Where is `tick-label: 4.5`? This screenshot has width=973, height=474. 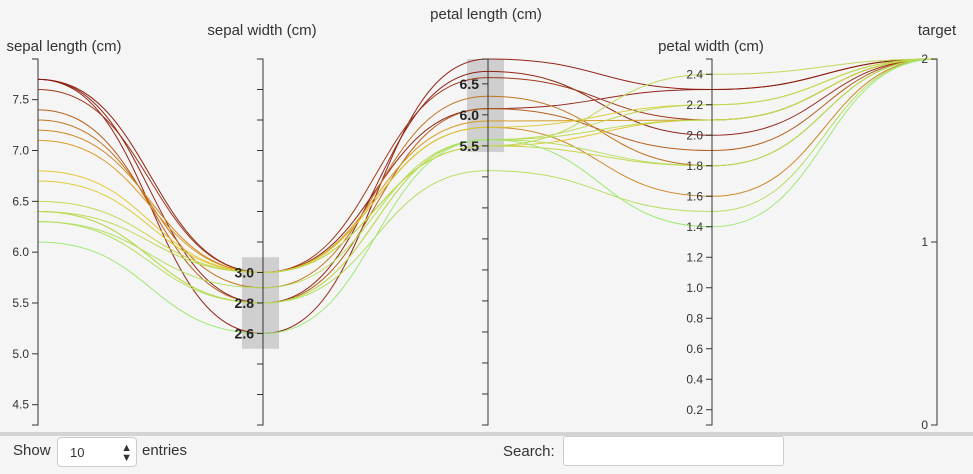 tick-label: 4.5 is located at coordinates (20, 405).